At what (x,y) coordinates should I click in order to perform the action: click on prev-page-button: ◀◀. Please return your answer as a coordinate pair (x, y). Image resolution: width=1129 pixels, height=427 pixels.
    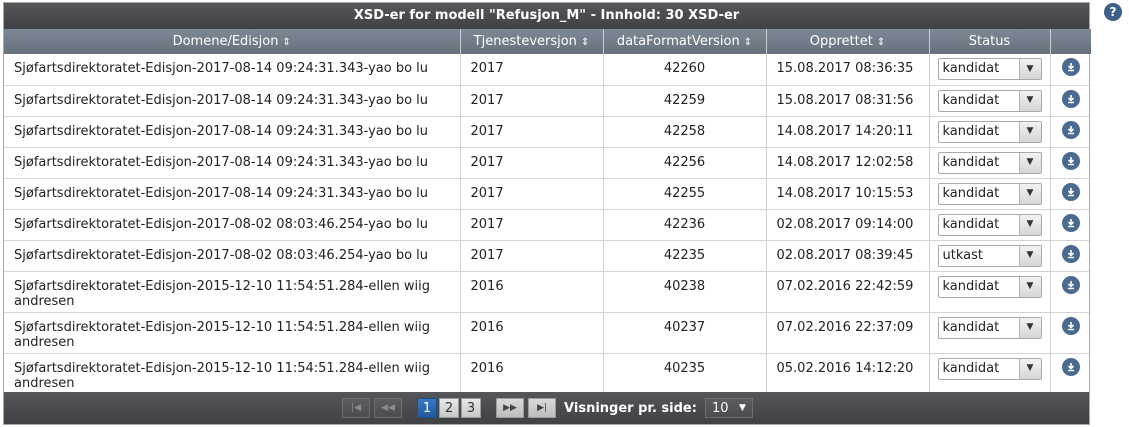
    Looking at the image, I should click on (388, 408).